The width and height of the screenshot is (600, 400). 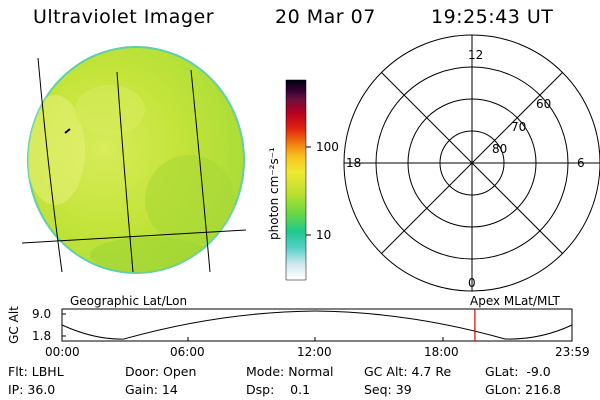 What do you see at coordinates (544, 104) in the screenshot?
I see `lat-label-60: 60` at bounding box center [544, 104].